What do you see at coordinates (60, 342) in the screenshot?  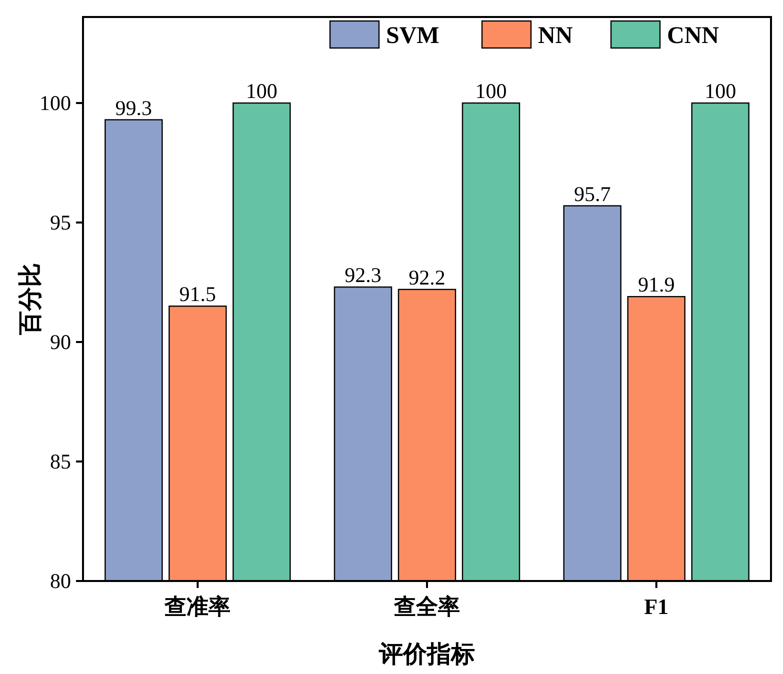 I see `y-tick-label: 90` at bounding box center [60, 342].